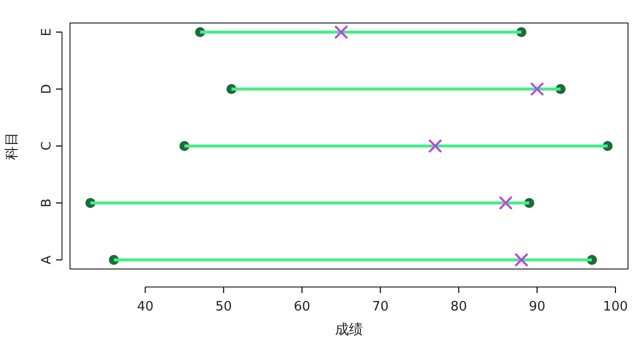 This screenshot has height=347, width=640. I want to click on x-tick-label: 100, so click(615, 306).